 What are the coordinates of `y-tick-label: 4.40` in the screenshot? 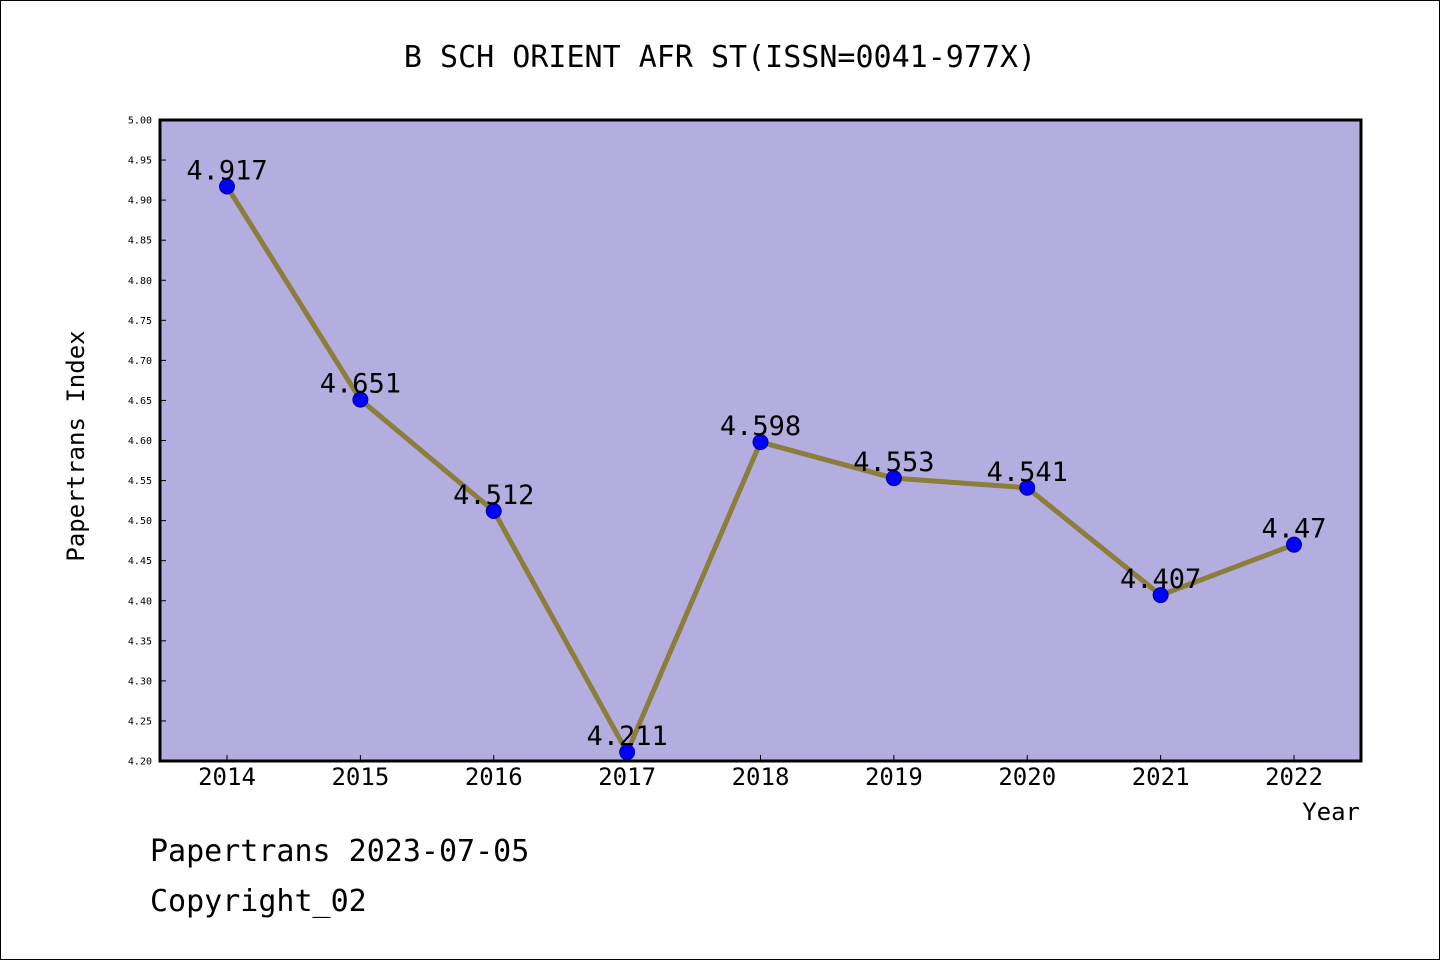 It's located at (140, 601).